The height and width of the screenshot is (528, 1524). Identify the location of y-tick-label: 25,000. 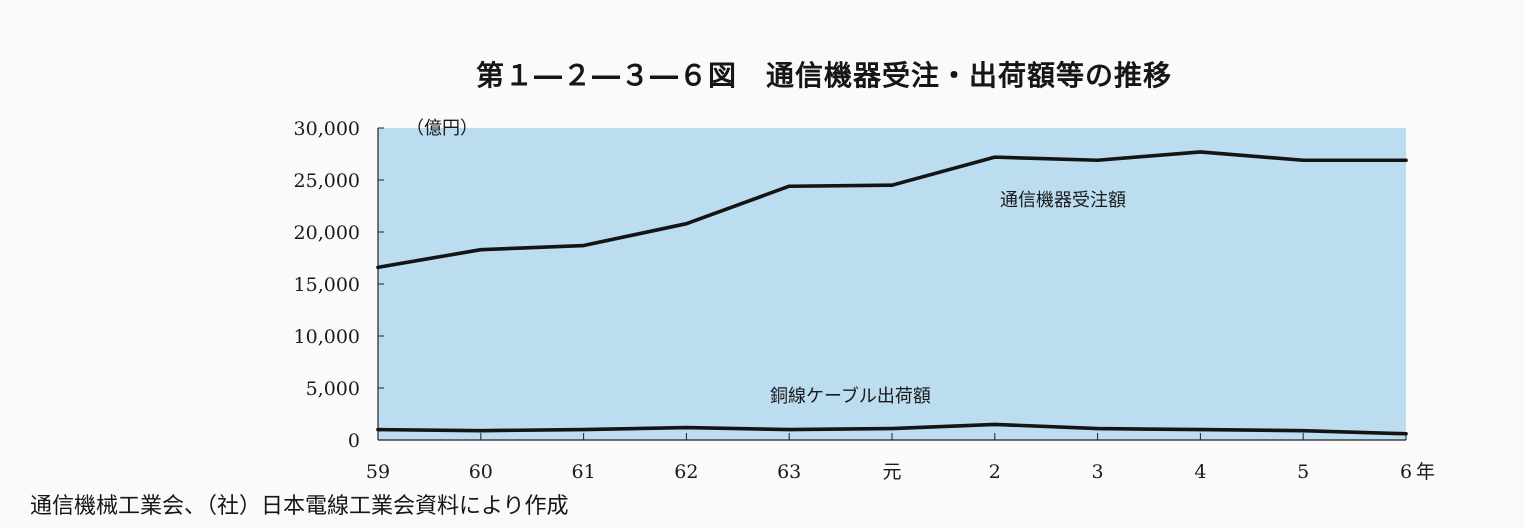
(327, 181).